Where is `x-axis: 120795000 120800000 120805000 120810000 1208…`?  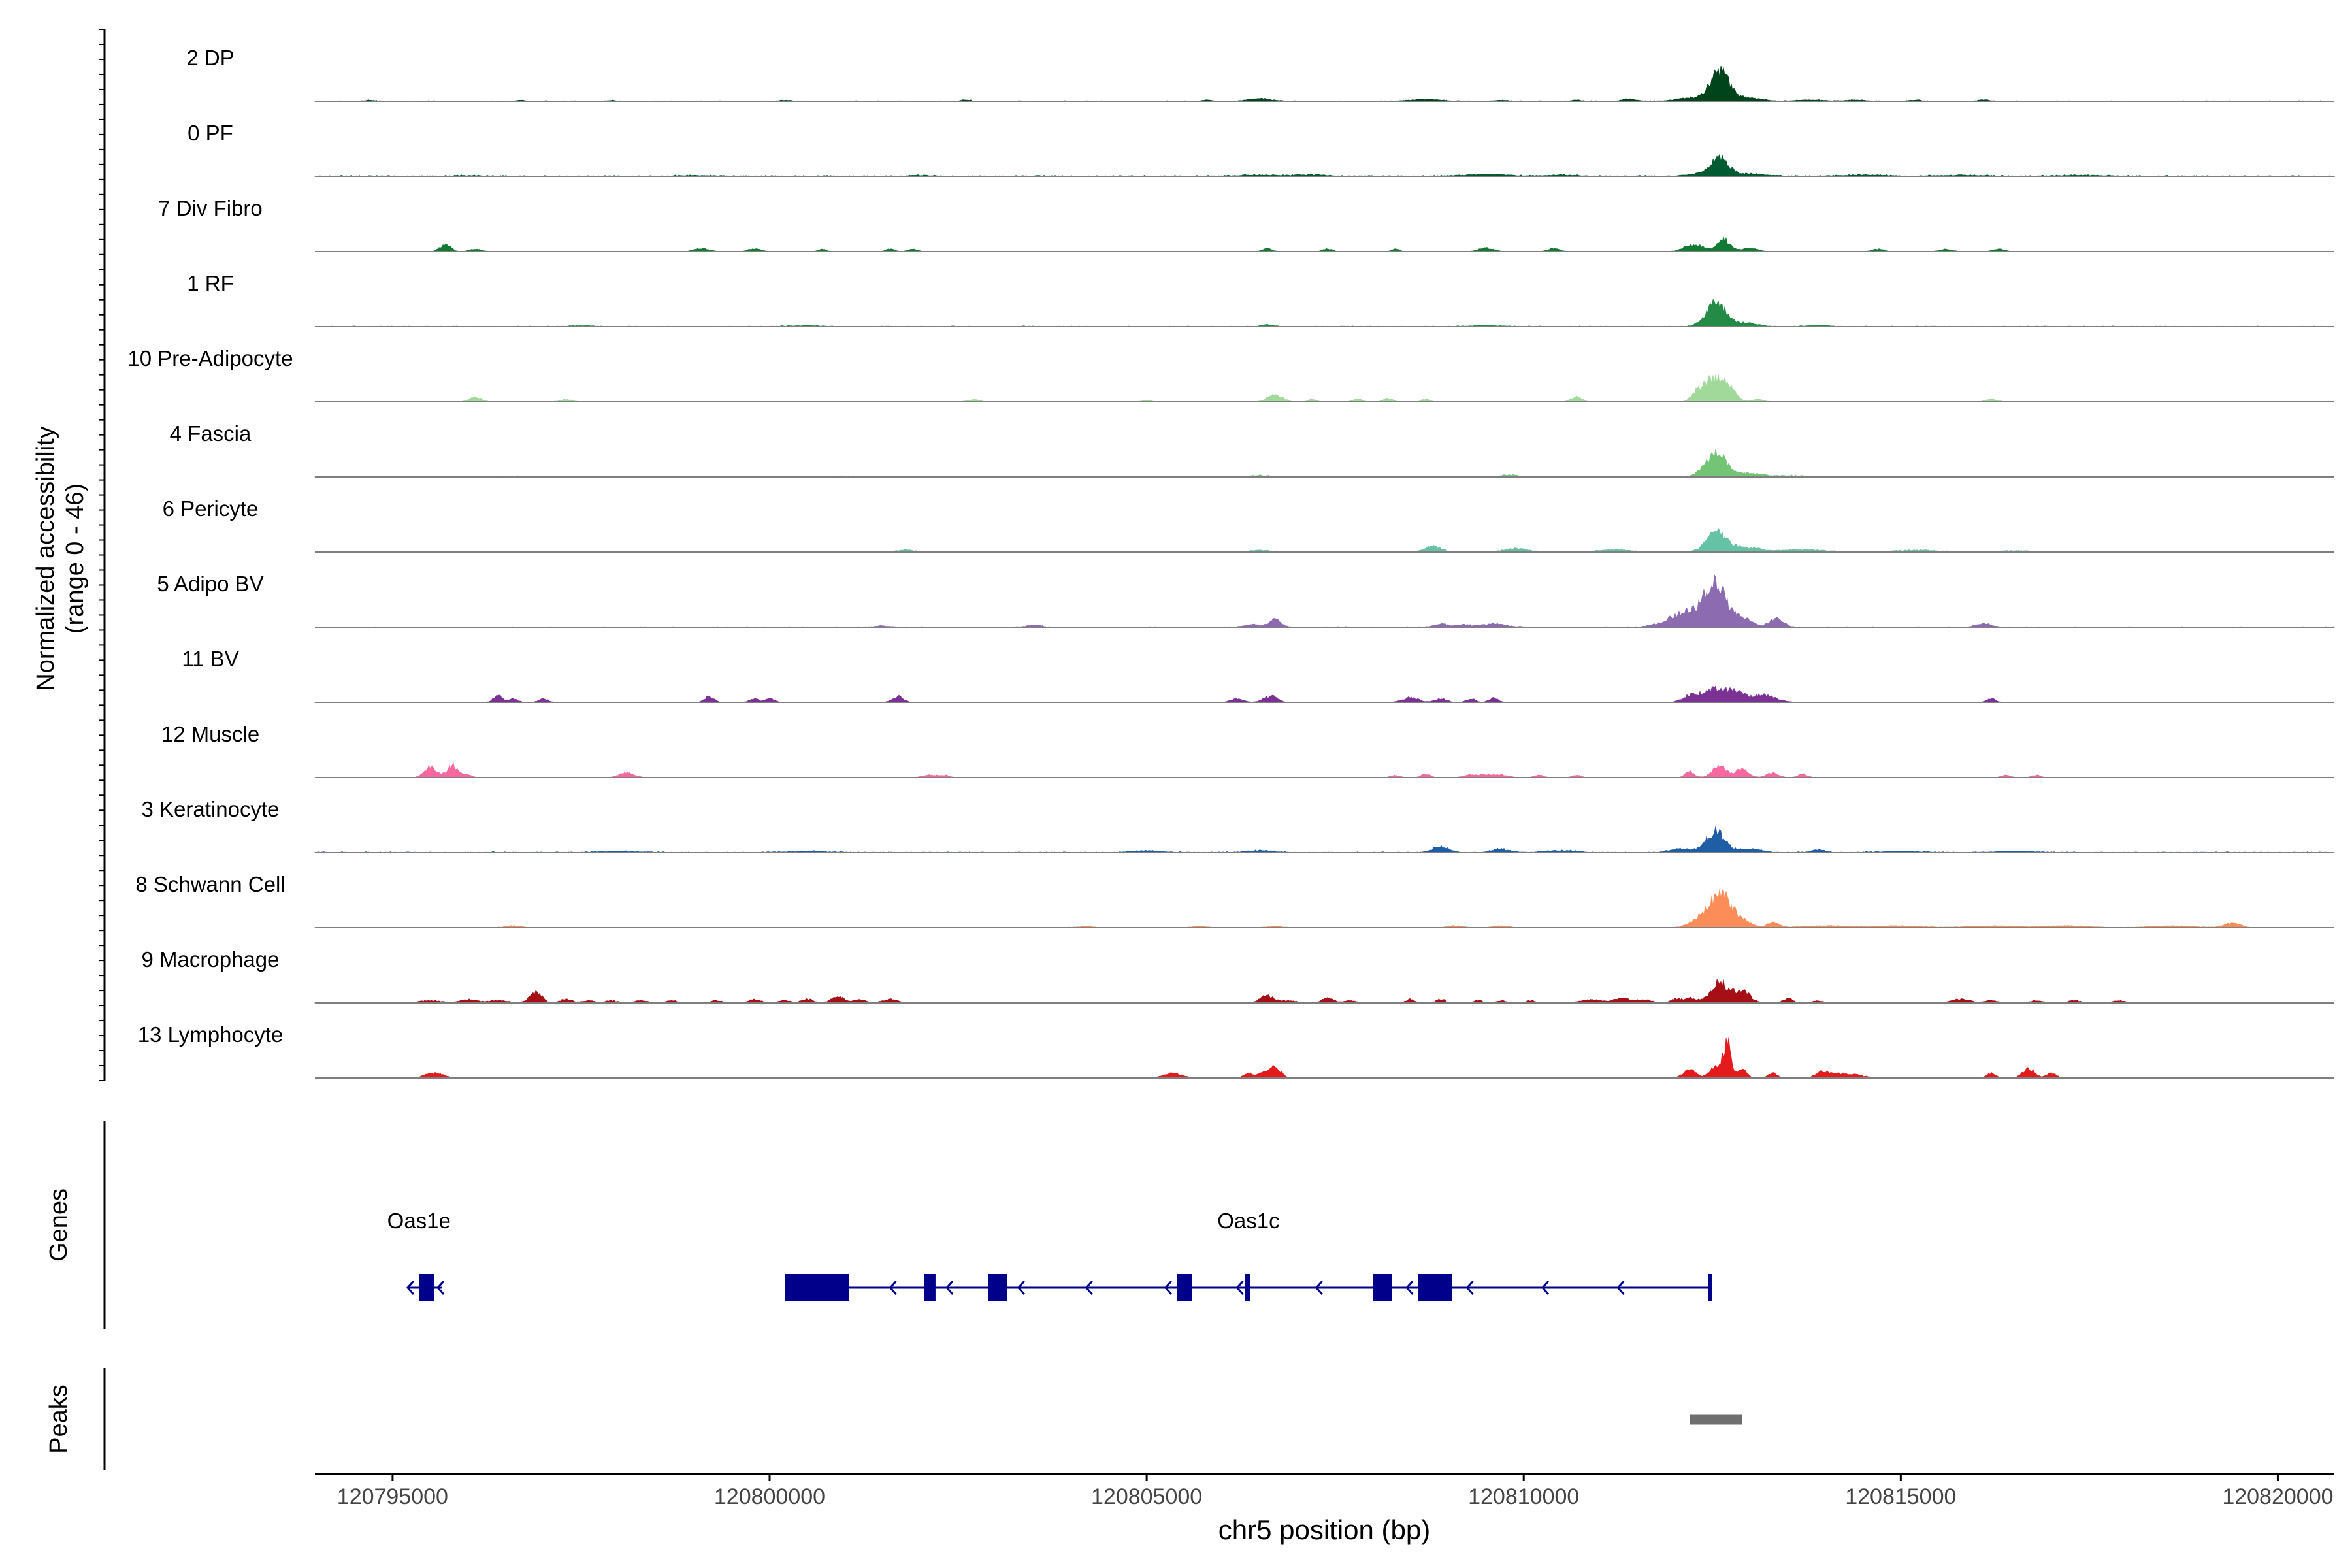 x-axis: 120795000 120800000 120805000 120810000 1208… is located at coordinates (1324, 1509).